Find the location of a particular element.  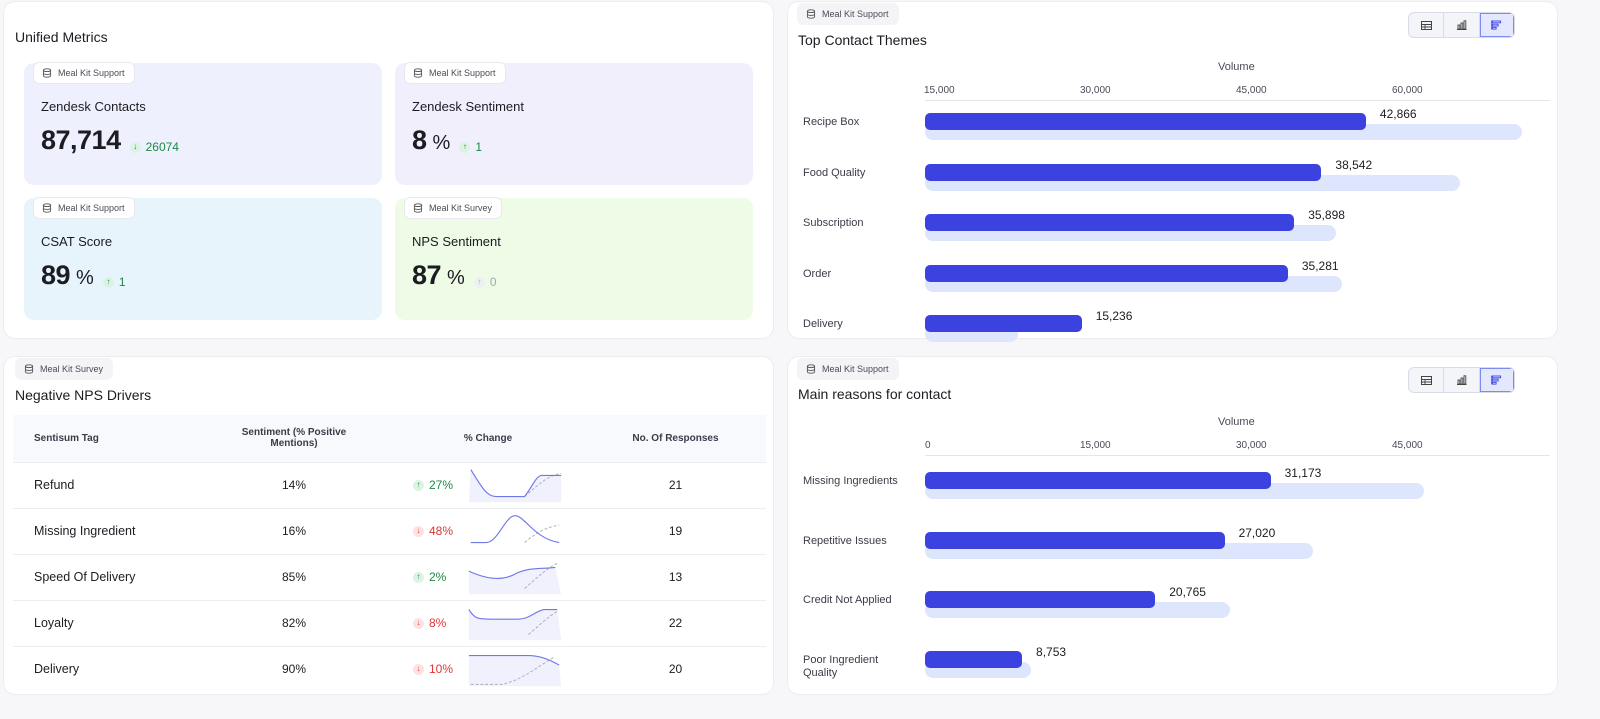

metric-card: Meal Kit Support CSAT Score 89% ↑ 1 is located at coordinates (203, 258).